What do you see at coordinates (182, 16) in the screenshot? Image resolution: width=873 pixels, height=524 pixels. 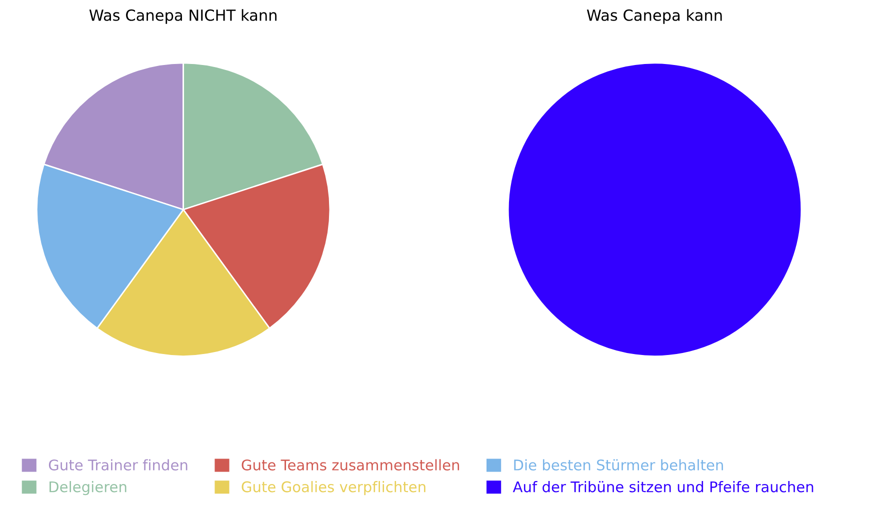 I see `chart-title: Was Canepa NICHT kann` at bounding box center [182, 16].